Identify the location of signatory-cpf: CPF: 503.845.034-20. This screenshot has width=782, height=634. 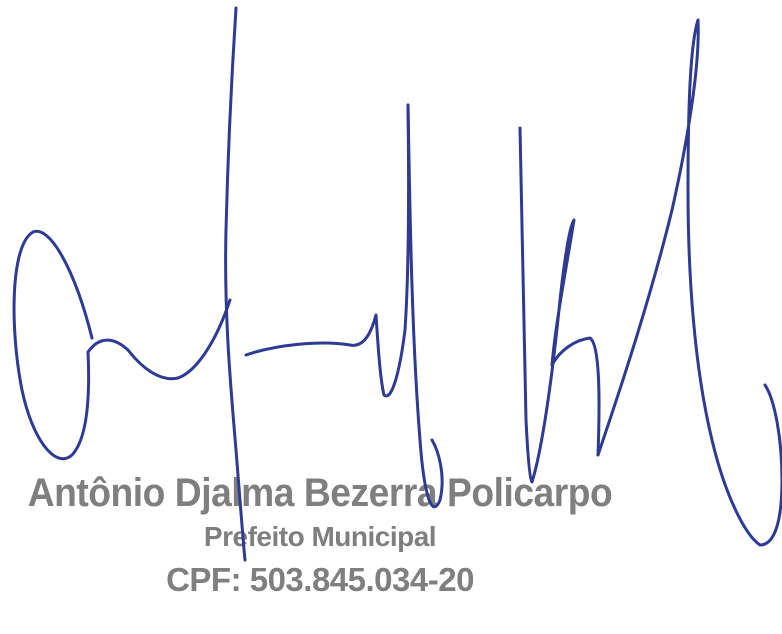
(320, 579).